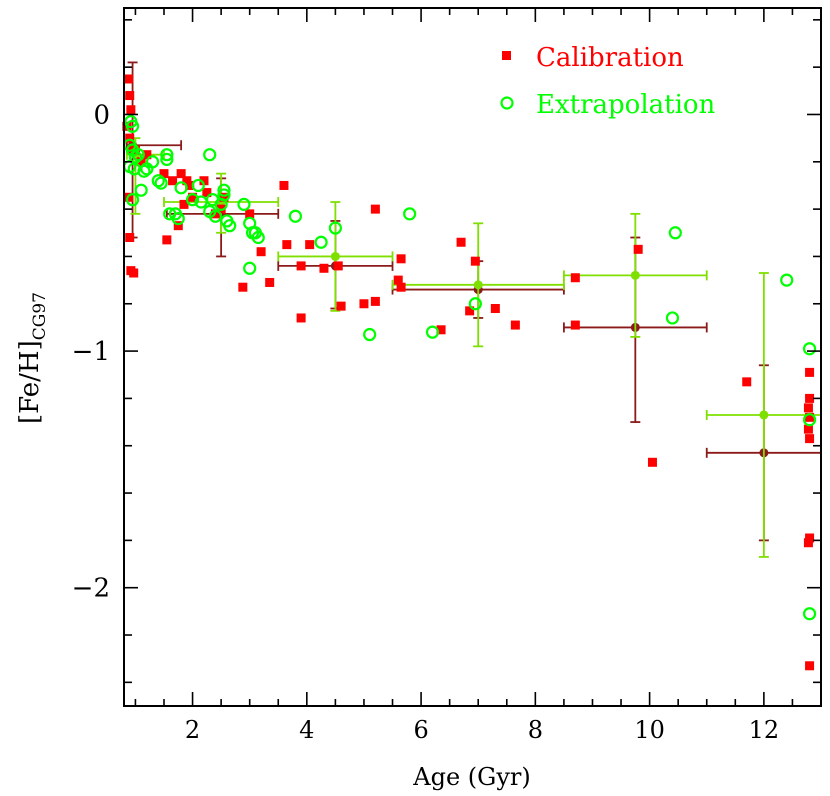  Describe the element at coordinates (471, 777) in the screenshot. I see `x-axis-label: Age (Gyr)` at that location.